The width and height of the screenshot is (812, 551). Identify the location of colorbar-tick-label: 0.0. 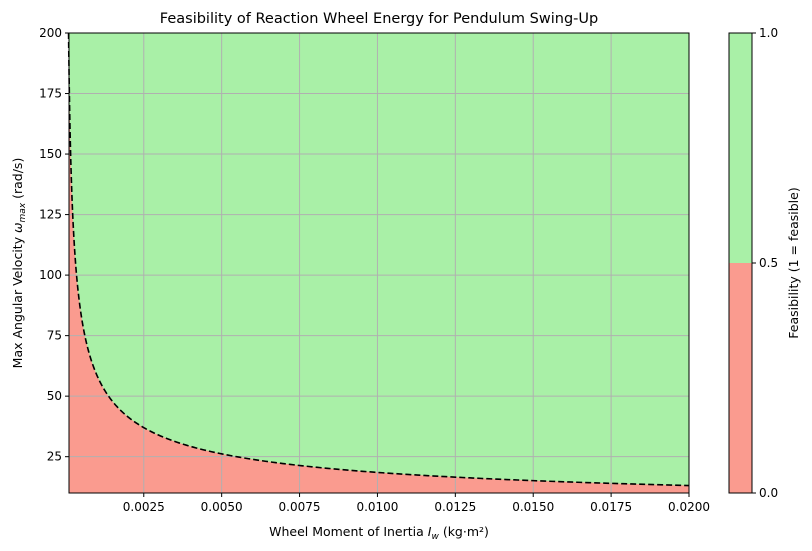
(768, 493).